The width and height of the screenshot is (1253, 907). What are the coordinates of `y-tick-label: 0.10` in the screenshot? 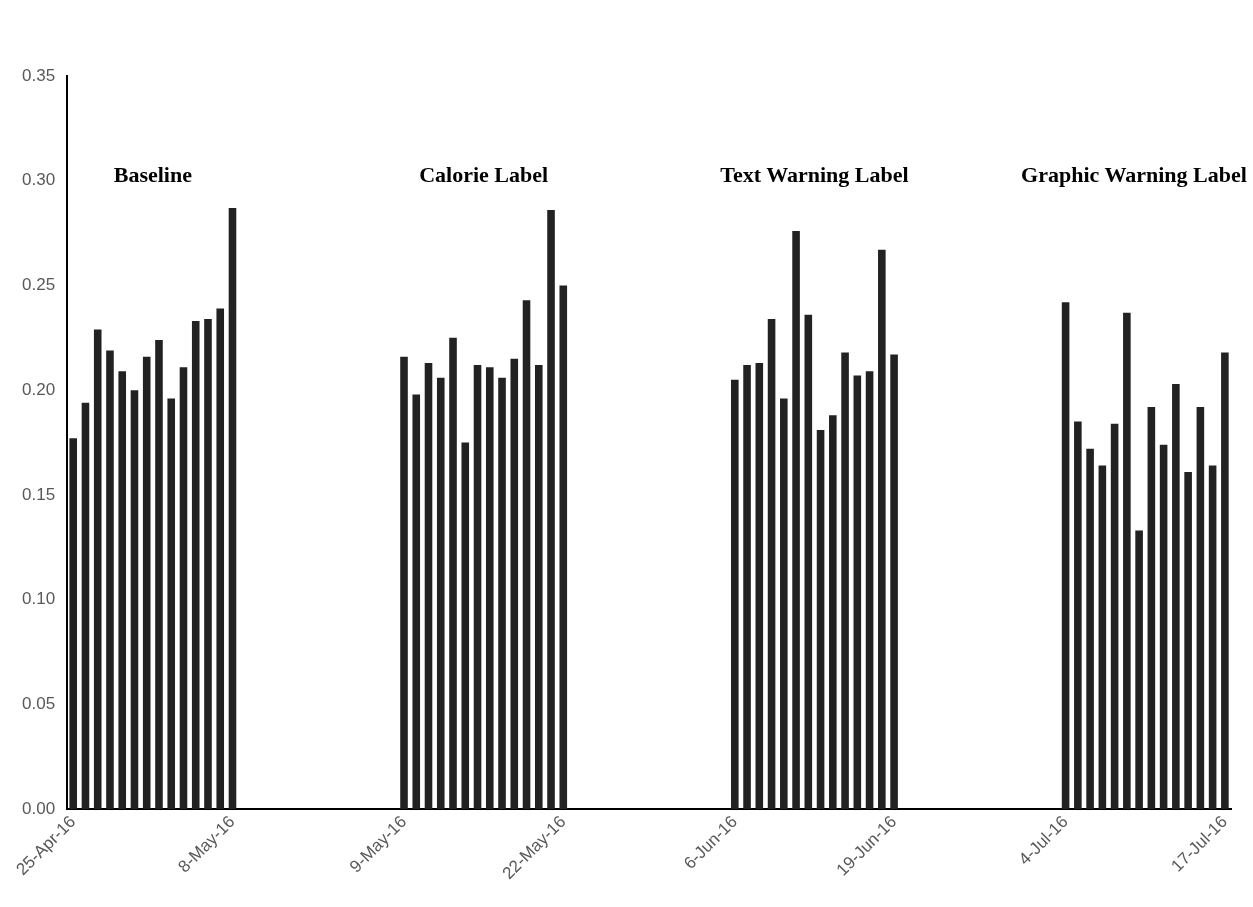 It's located at (38, 599).